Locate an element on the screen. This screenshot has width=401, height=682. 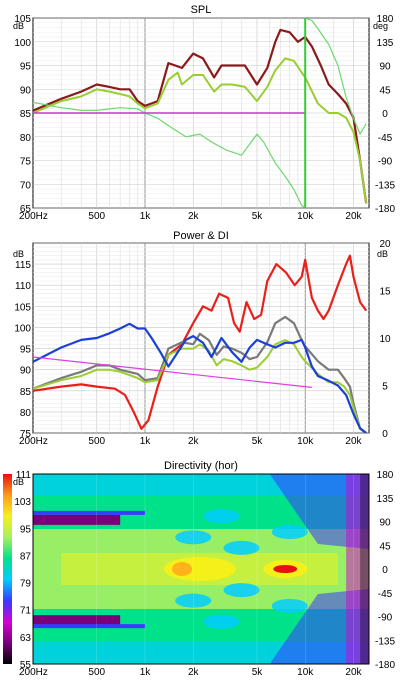
right-tick-label: 5 is located at coordinates (385, 387).